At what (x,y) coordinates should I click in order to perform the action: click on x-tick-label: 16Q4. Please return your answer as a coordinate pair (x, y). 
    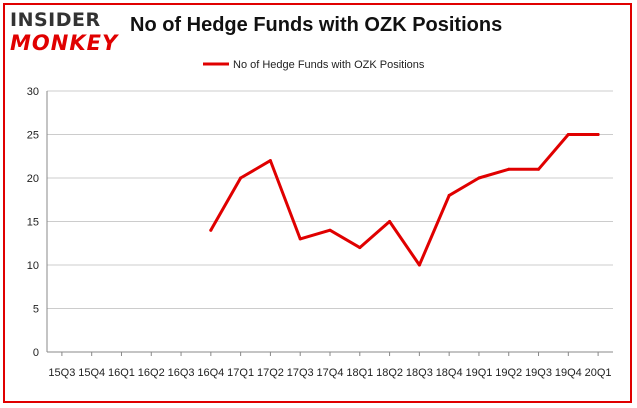
    Looking at the image, I should click on (210, 373).